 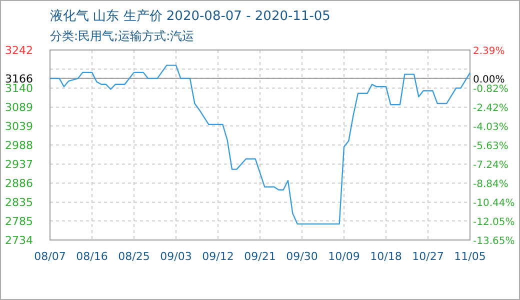 I want to click on x-tick-label: 09/21, so click(x=260, y=256).